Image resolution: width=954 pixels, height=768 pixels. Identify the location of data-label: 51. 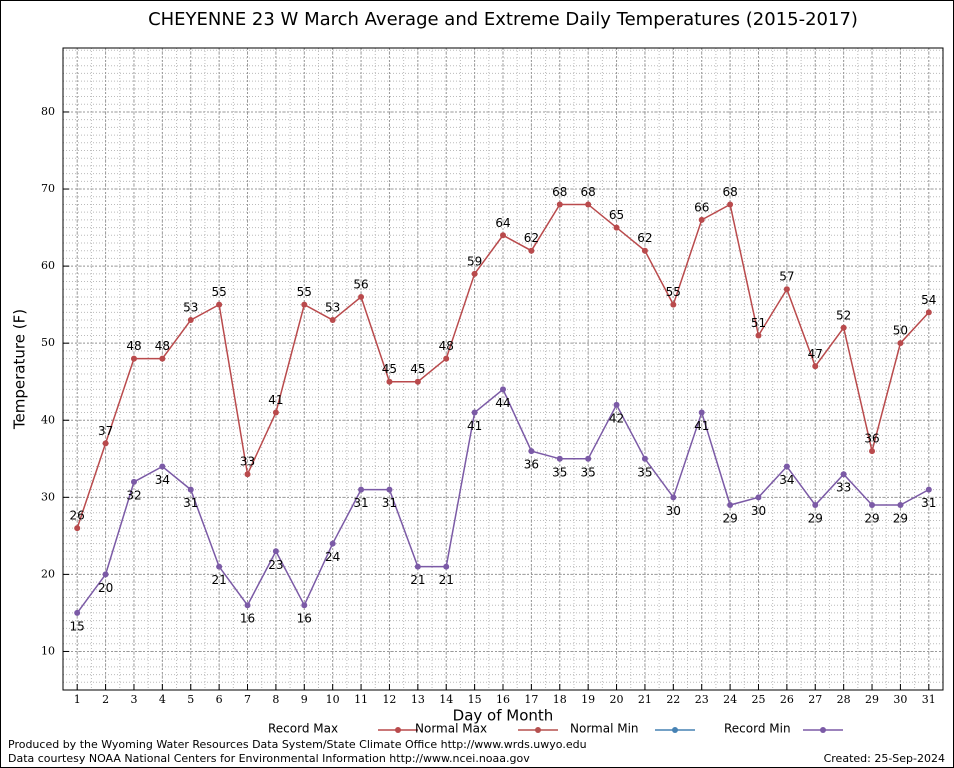
(758, 323).